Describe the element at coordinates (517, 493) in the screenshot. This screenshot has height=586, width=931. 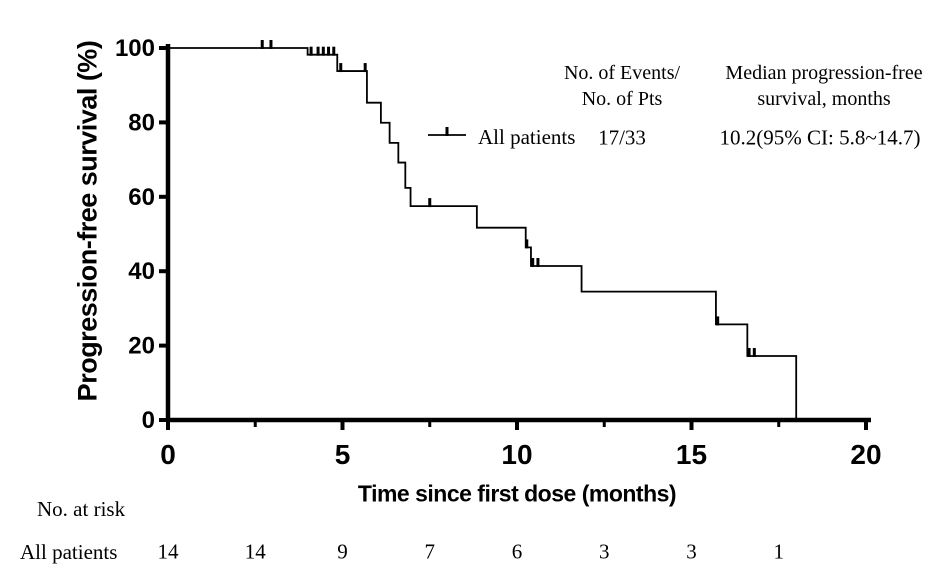
I see `x-axis-title: Time since first dose (months)` at that location.